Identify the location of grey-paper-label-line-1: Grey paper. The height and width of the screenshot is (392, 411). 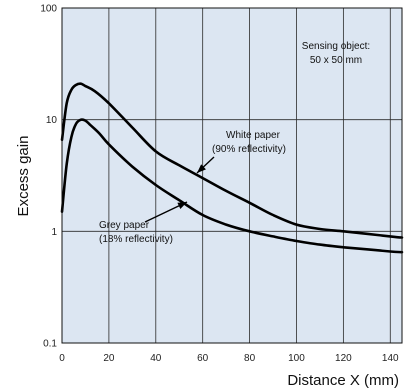
(124, 225).